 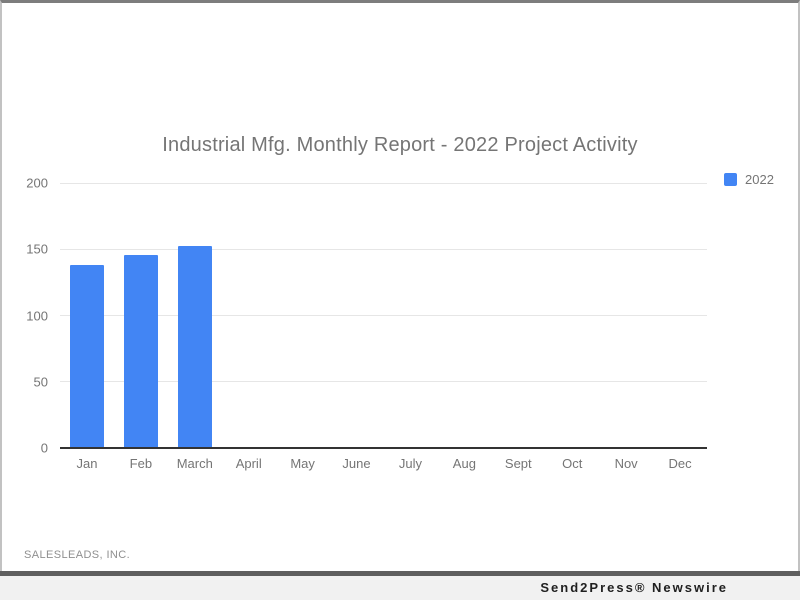 I want to click on x-tick-label-sept: Sept, so click(x=518, y=463).